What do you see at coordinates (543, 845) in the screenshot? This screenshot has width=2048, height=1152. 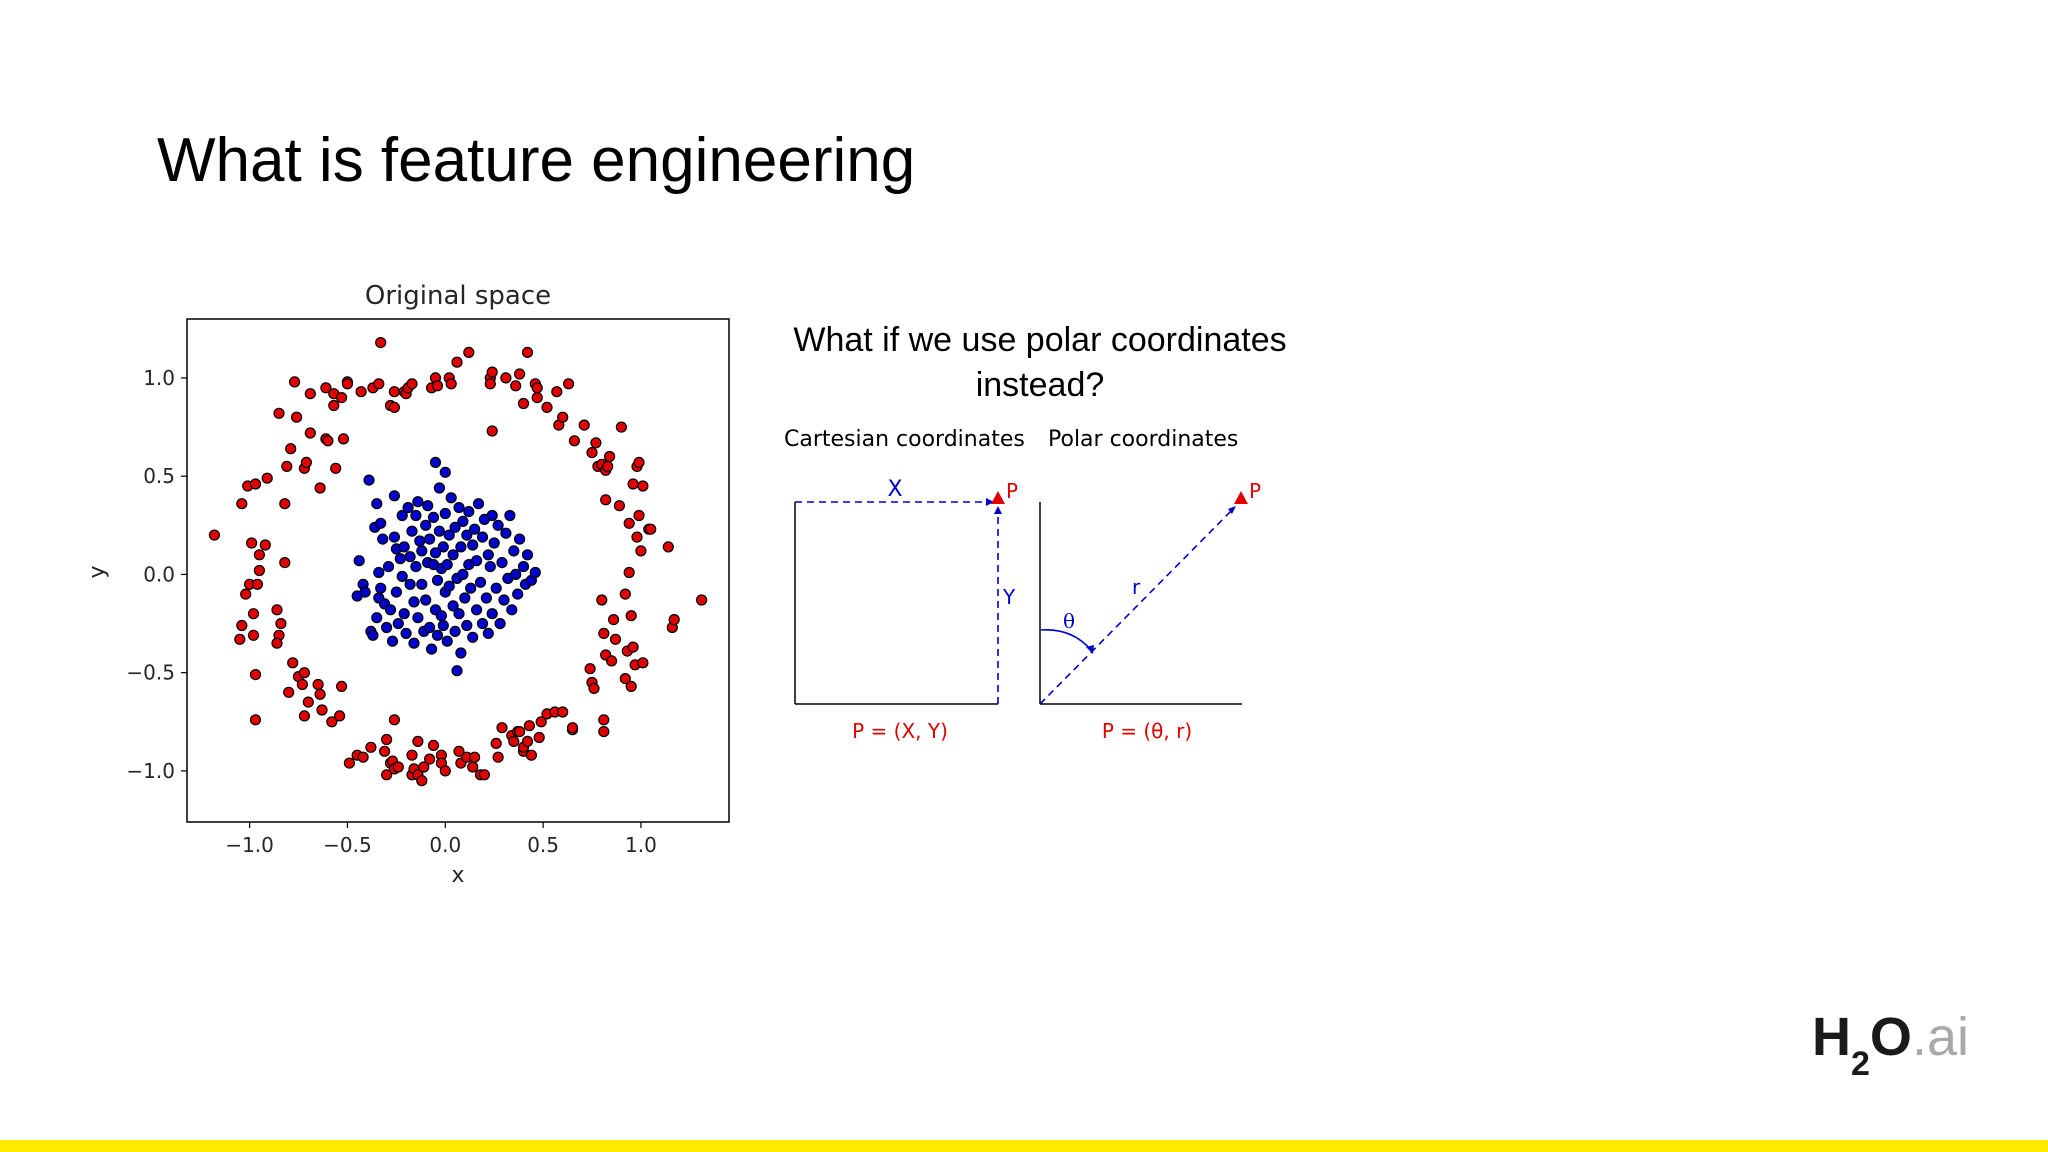 I see `x-tick-label: 0.5` at bounding box center [543, 845].